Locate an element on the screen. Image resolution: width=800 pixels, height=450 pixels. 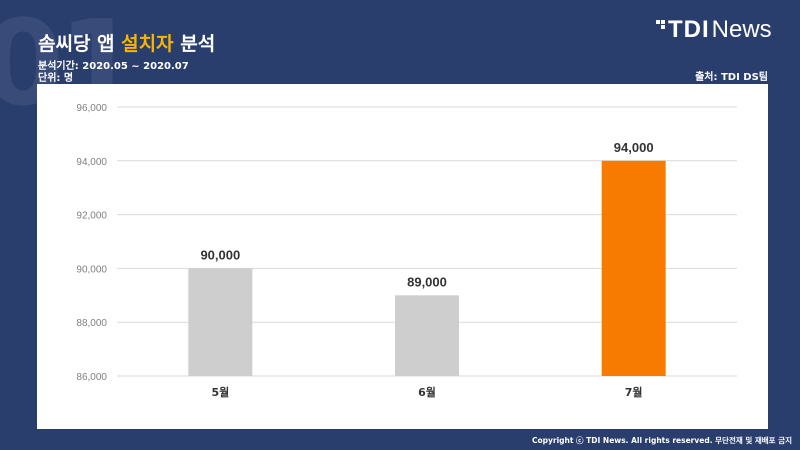
y-tick-label: 86,000 is located at coordinates (91, 377).